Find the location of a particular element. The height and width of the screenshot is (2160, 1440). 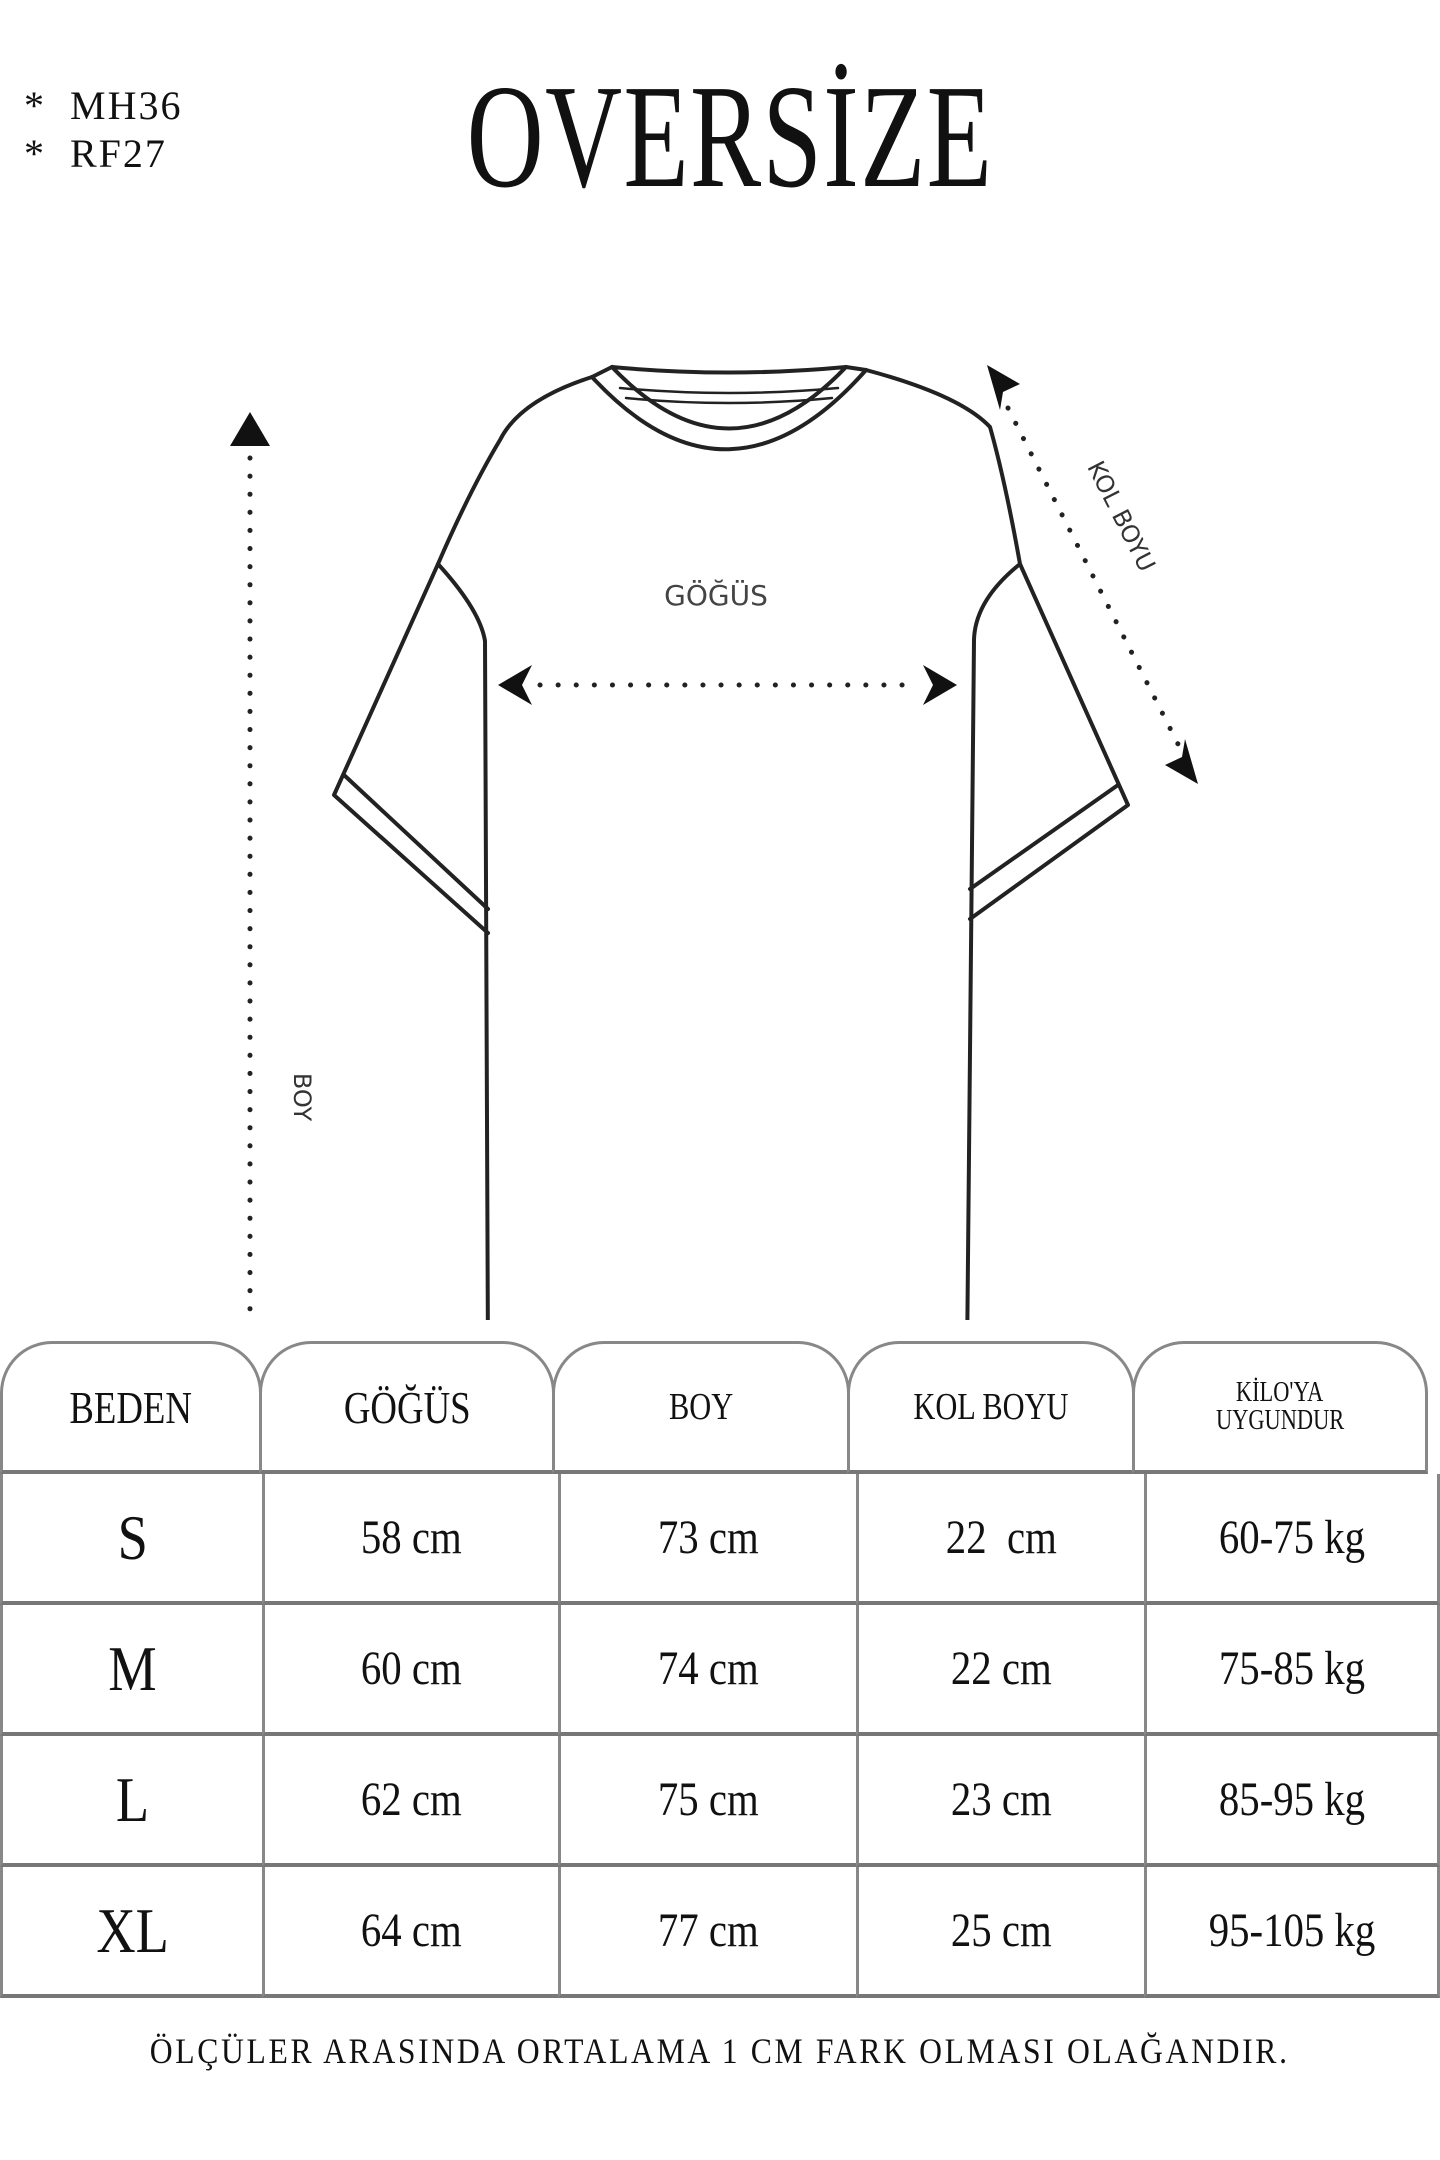

cell-value: 74 cm is located at coordinates (708, 1668).